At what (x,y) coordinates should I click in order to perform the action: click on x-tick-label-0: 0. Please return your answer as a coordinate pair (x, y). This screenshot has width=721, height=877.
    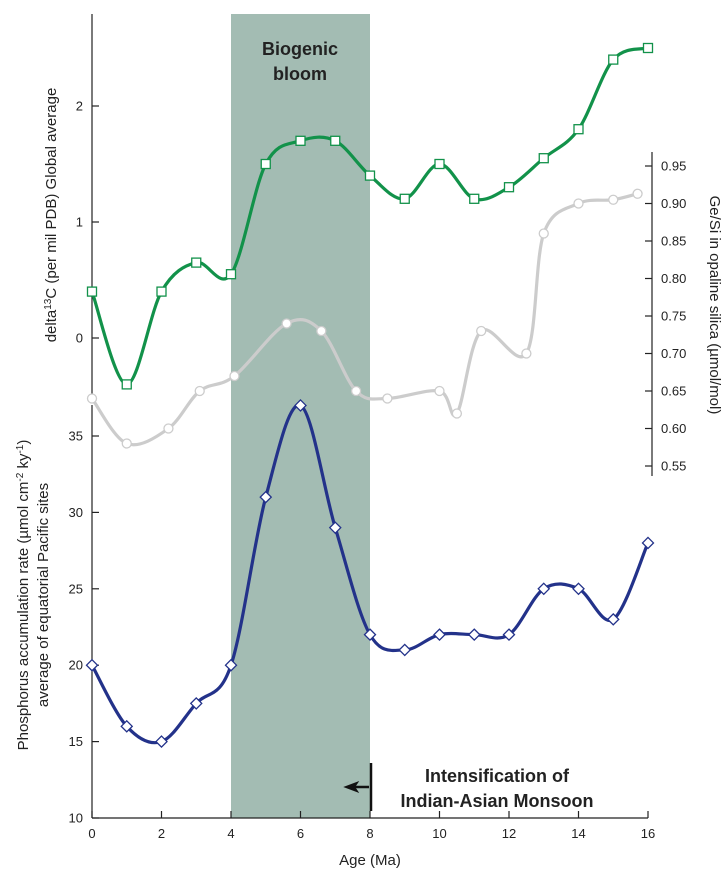
    Looking at the image, I should click on (91, 833).